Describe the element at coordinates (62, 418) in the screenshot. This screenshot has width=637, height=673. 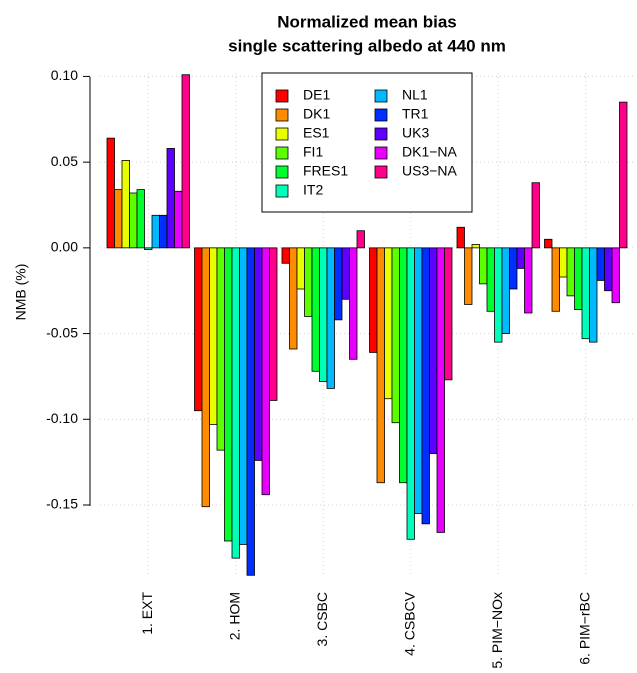
I see `y-tick-label: -0.10` at that location.